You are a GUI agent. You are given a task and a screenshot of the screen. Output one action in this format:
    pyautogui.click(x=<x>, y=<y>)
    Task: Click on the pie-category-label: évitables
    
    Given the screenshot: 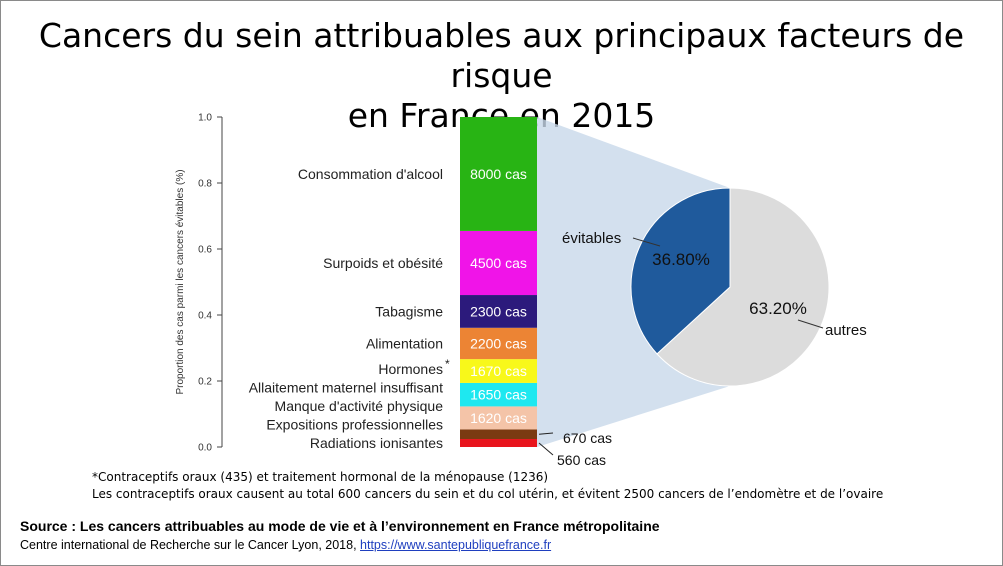 What is the action you would take?
    pyautogui.click(x=591, y=238)
    